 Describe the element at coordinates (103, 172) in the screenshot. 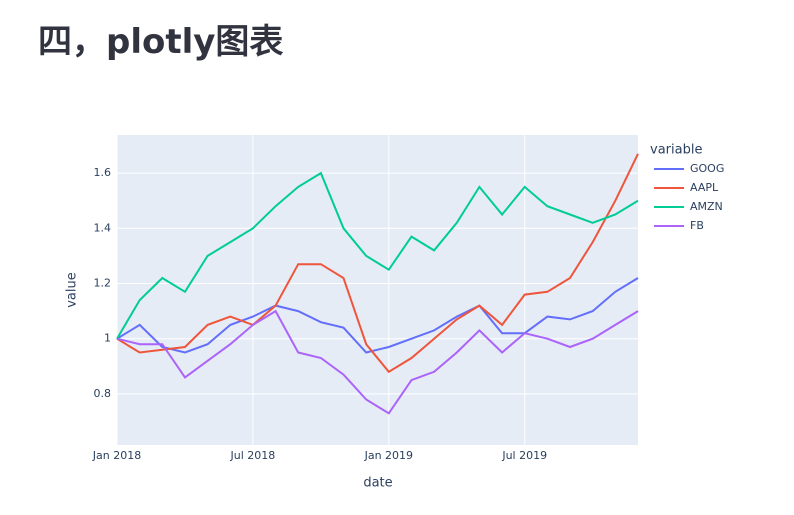

I see `y-tick-label: 1.6` at that location.